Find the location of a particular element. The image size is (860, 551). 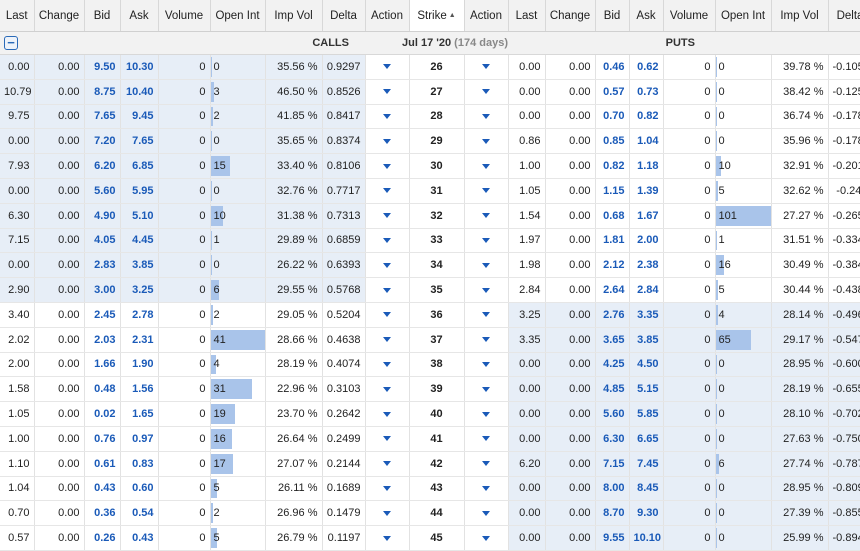

minus-square-icon: − is located at coordinates (11, 43).